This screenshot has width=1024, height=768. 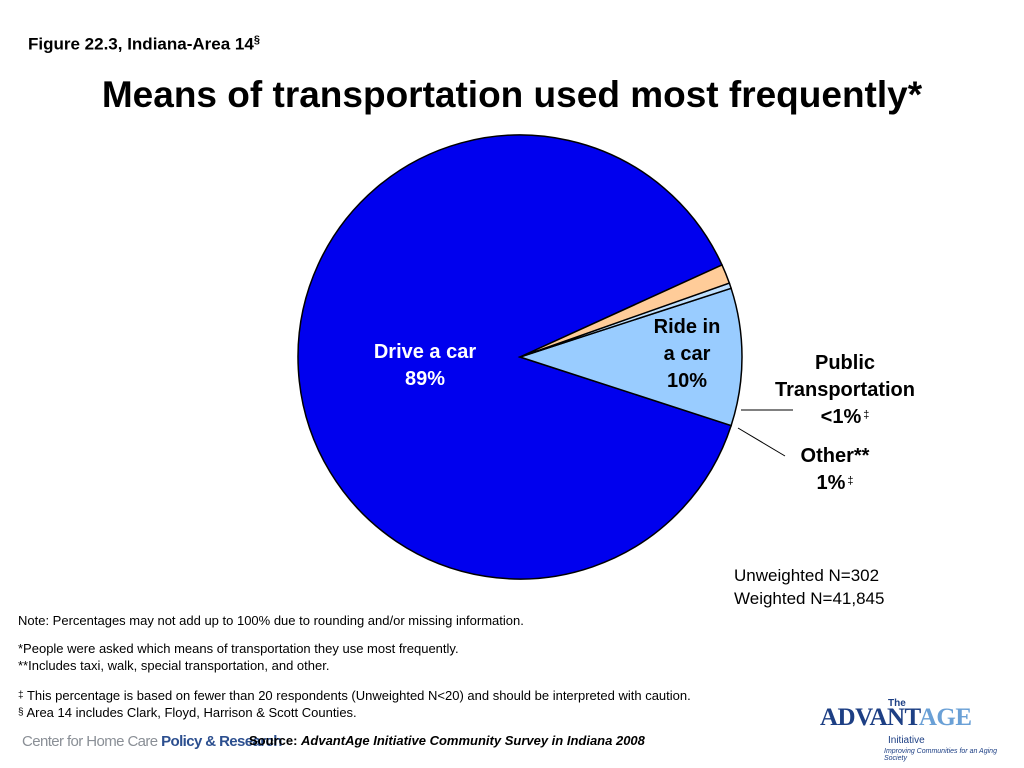 What do you see at coordinates (809, 587) in the screenshot?
I see `sample-size: Unweighted N=302 Weighted N=41,845` at bounding box center [809, 587].